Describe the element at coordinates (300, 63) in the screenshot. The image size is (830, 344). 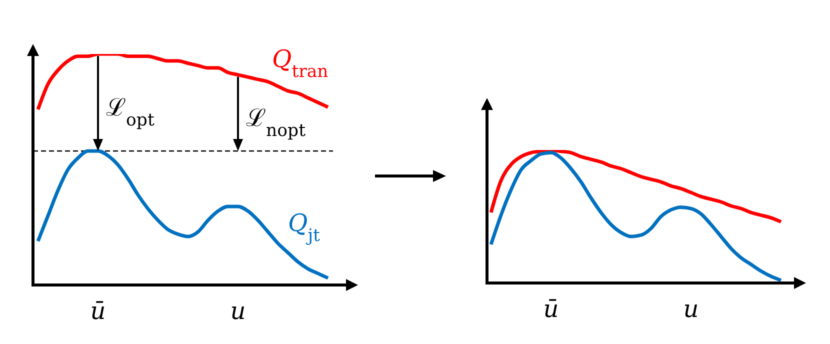
I see `series-label: Q$_{tran}$` at that location.